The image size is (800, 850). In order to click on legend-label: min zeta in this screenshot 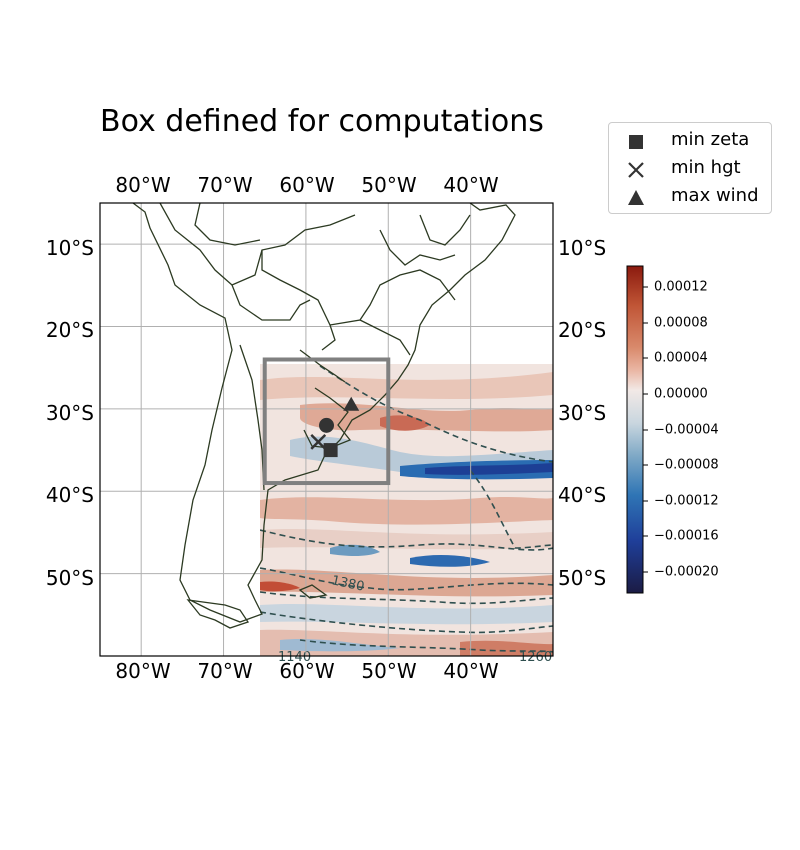, I will do `click(710, 139)`.